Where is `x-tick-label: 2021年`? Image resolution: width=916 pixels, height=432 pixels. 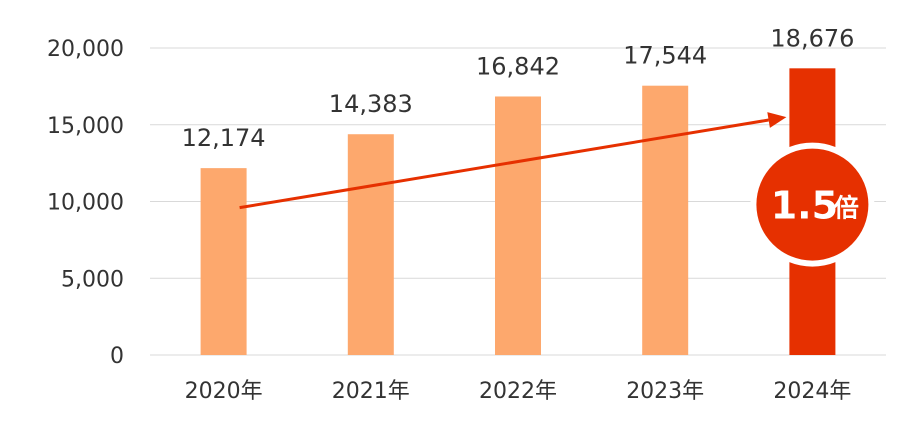 x-tick-label: 2021年 is located at coordinates (371, 391).